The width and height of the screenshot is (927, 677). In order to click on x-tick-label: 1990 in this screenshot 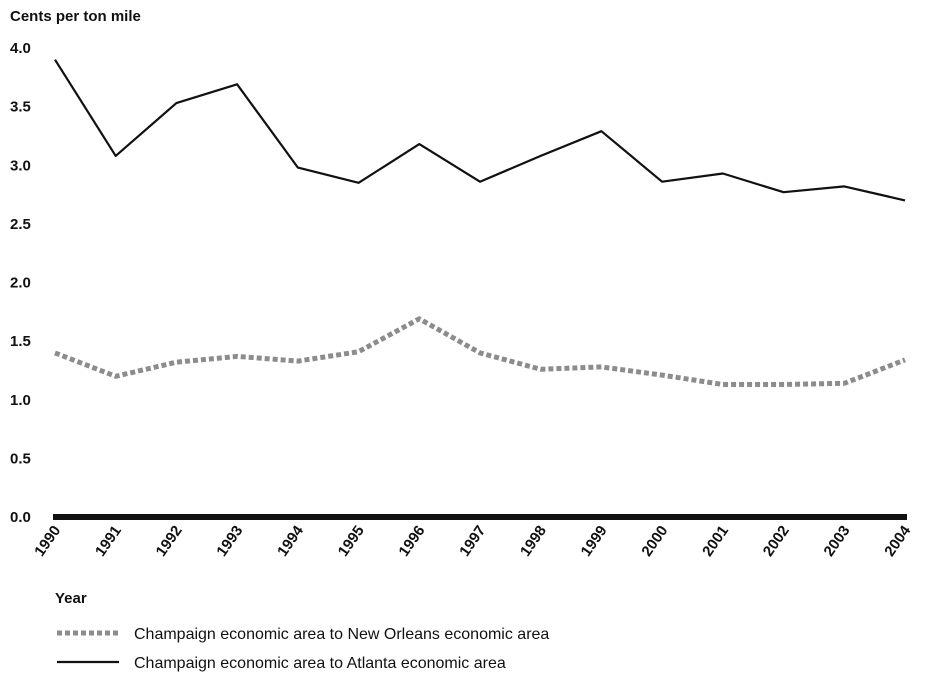, I will do `click(47, 541)`.